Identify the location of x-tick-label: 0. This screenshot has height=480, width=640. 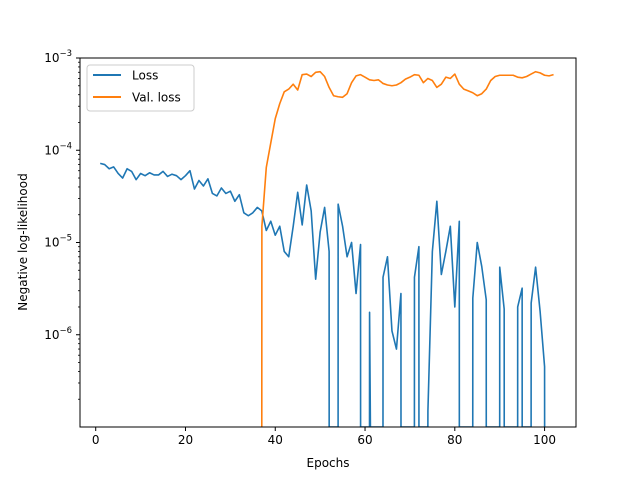
(96, 440).